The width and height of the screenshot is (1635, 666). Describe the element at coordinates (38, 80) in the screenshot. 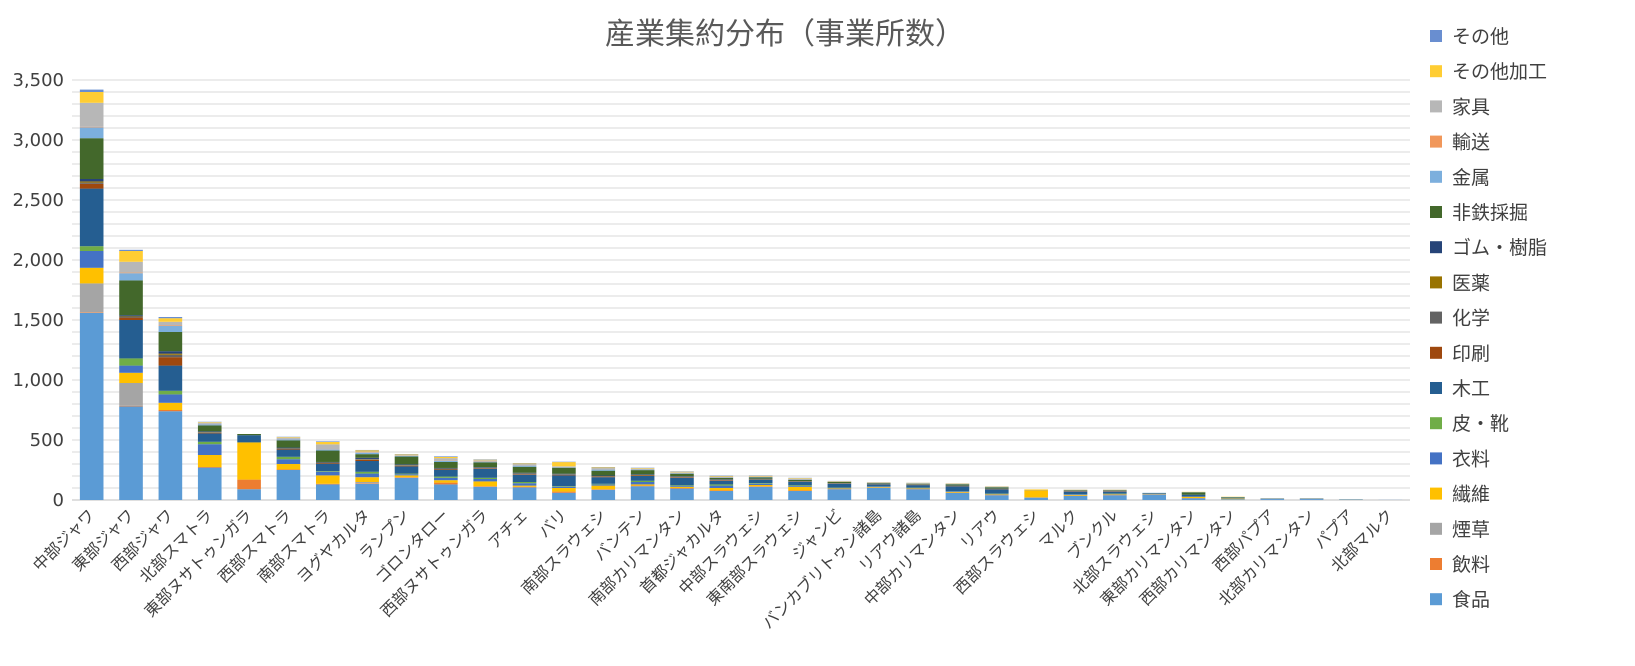

I see `y-tick-label: 3,500` at that location.